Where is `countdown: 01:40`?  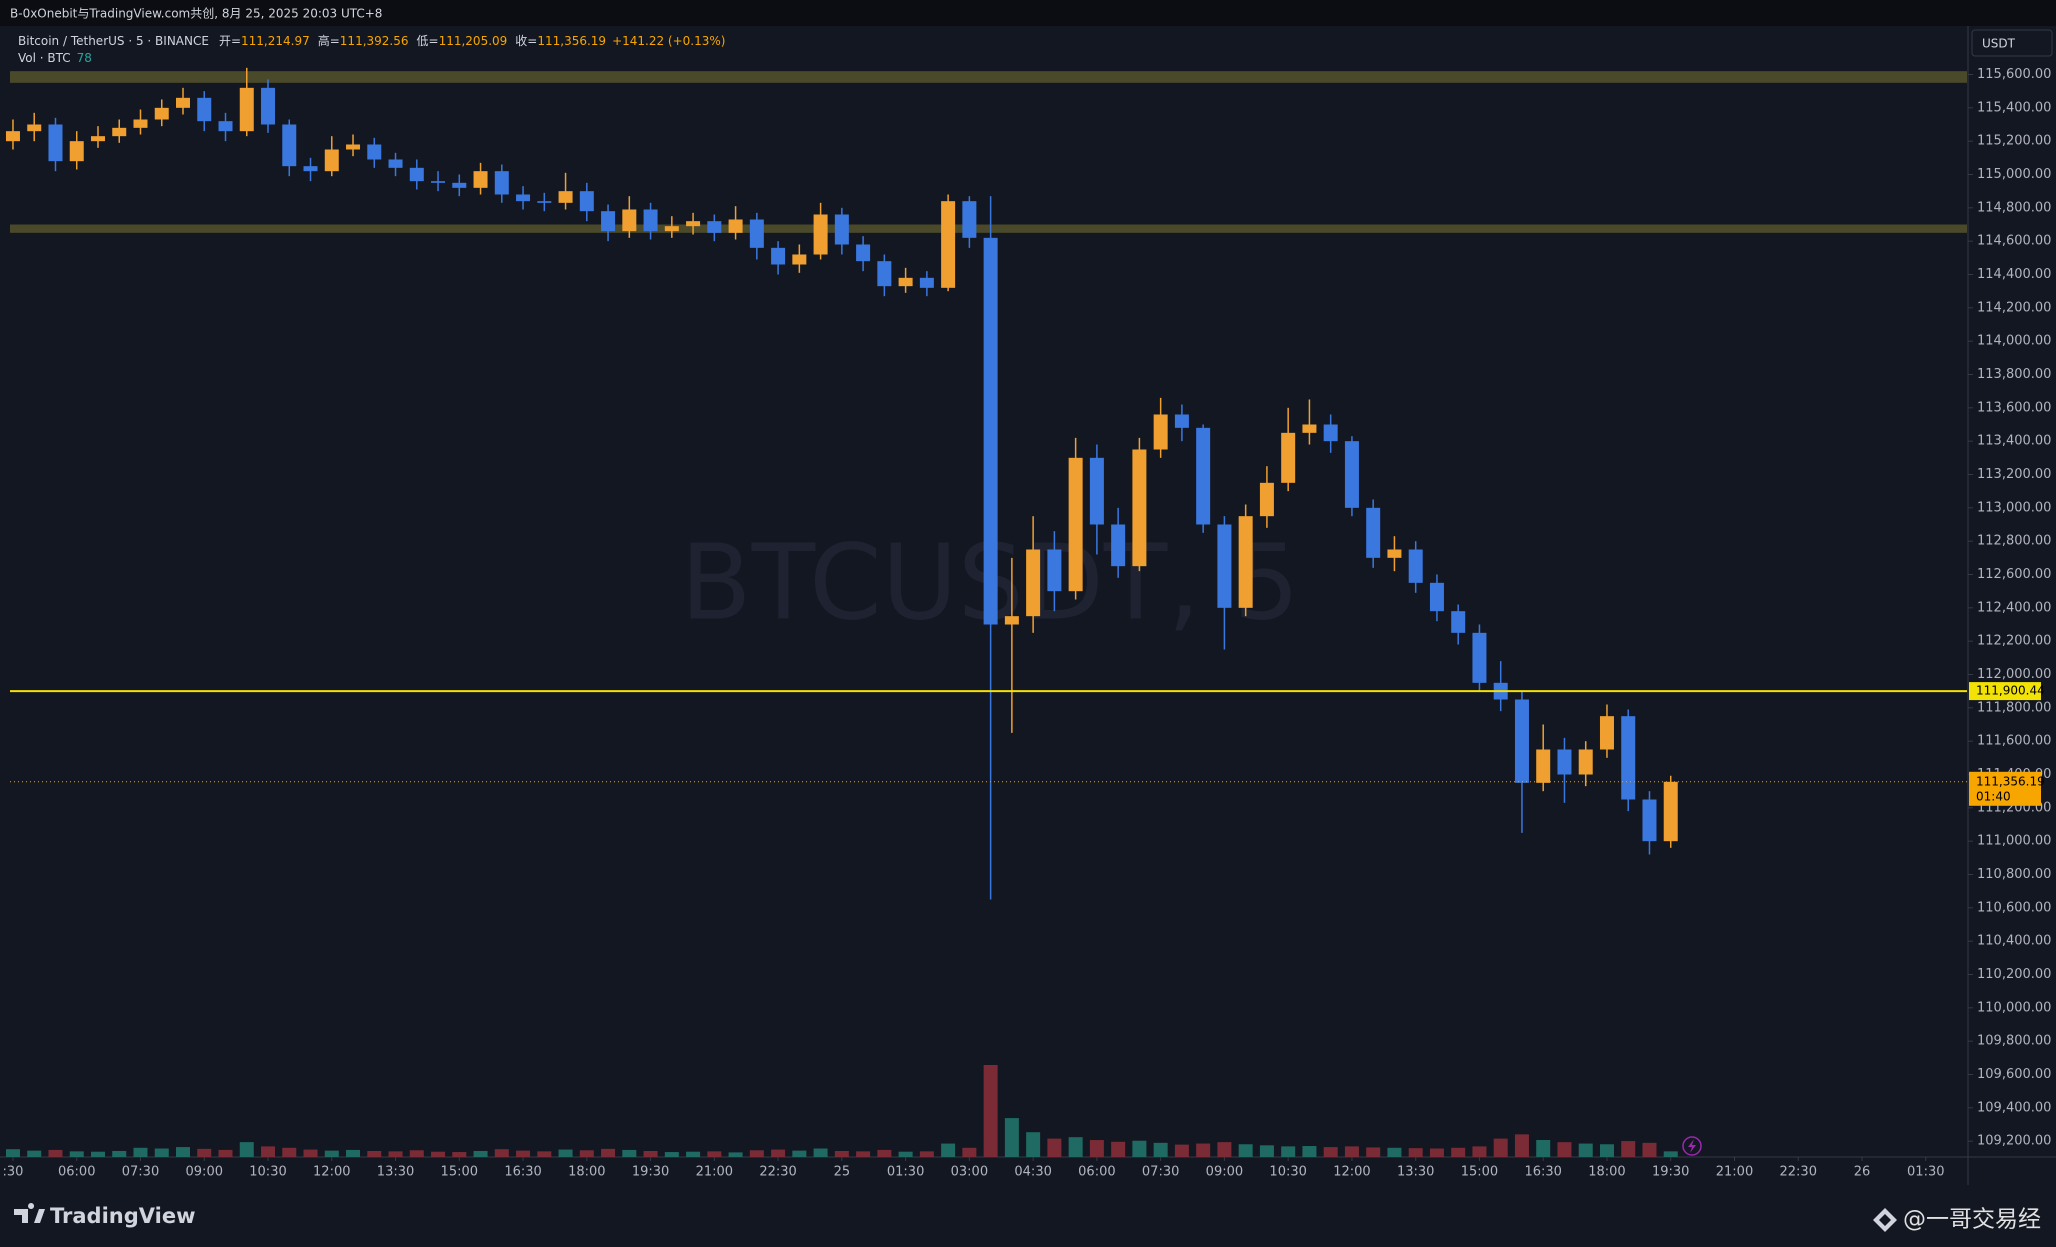
countdown: 01:40 is located at coordinates (1993, 796).